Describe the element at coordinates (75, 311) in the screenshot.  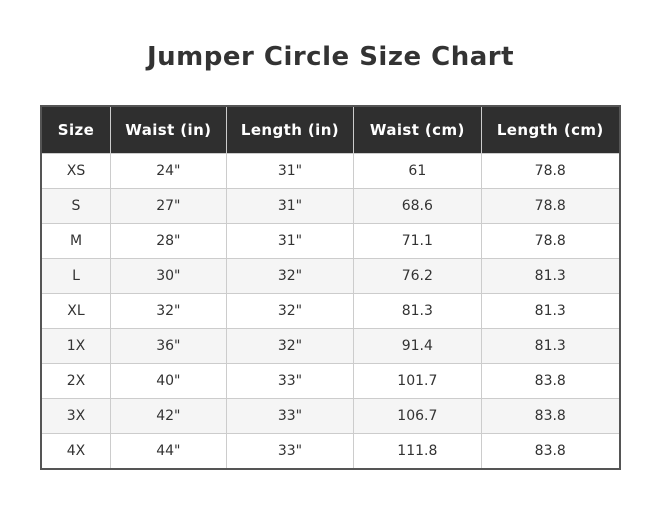
I see `table-cell: XL` at that location.